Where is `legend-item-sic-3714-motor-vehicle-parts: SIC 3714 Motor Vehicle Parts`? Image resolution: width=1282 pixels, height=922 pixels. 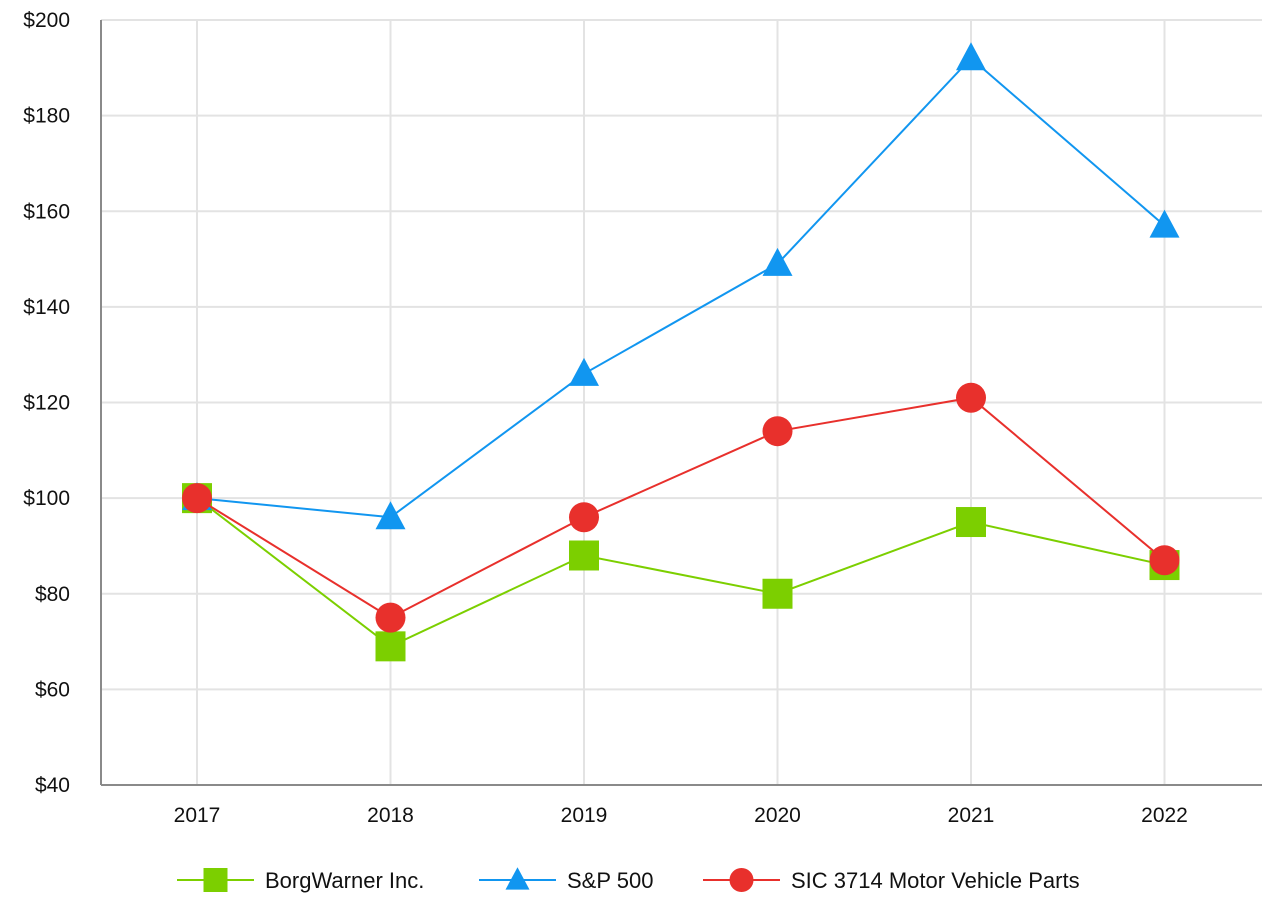 legend-item-sic-3714-motor-vehicle-parts: SIC 3714 Motor Vehicle Parts is located at coordinates (891, 880).